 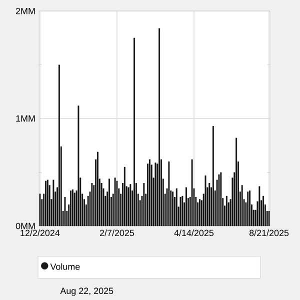 I want to click on y-tick-label: 0MM, so click(x=25, y=226).